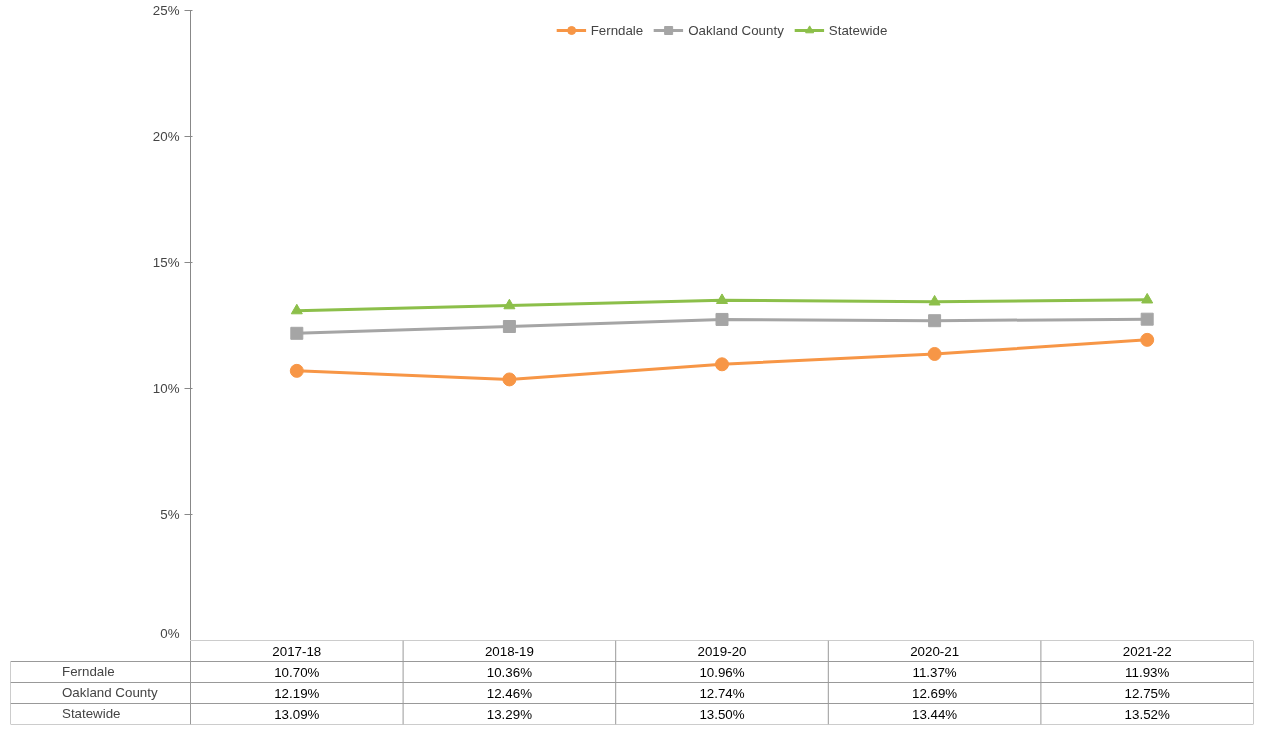  Describe the element at coordinates (170, 633) in the screenshot. I see `y-tick-label: 0%` at that location.